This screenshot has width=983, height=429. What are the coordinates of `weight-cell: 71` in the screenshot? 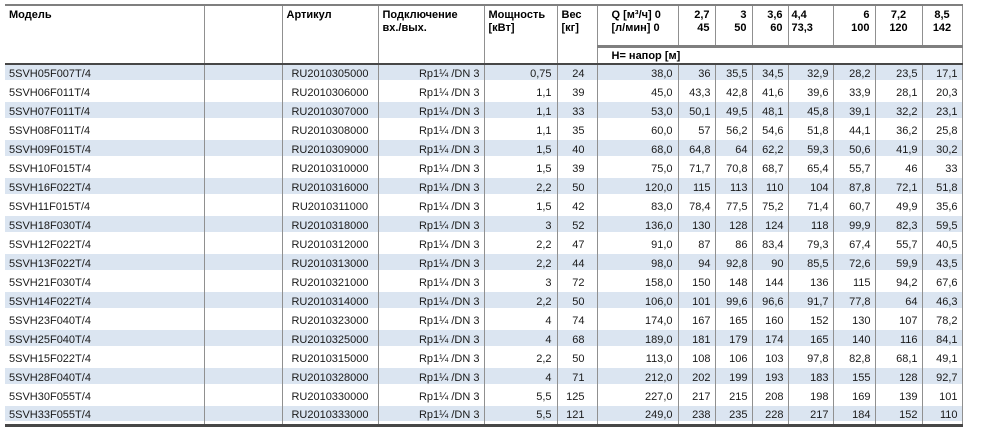 It's located at (577, 377).